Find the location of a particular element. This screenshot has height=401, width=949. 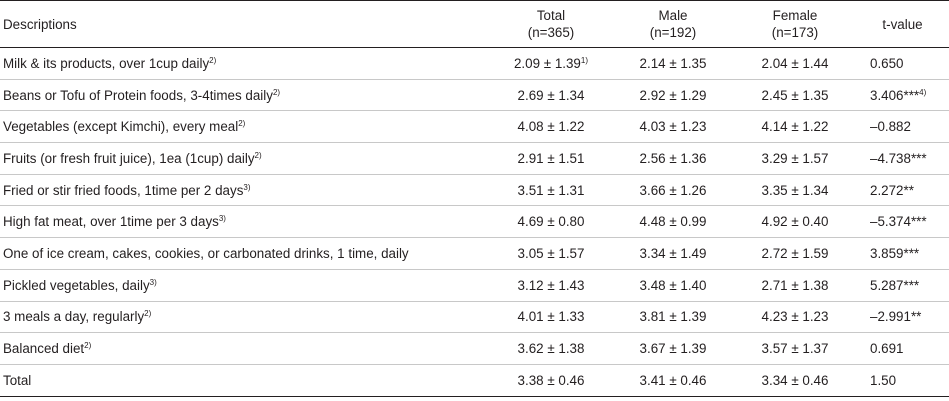

row-description-text: Total is located at coordinates (17, 380).